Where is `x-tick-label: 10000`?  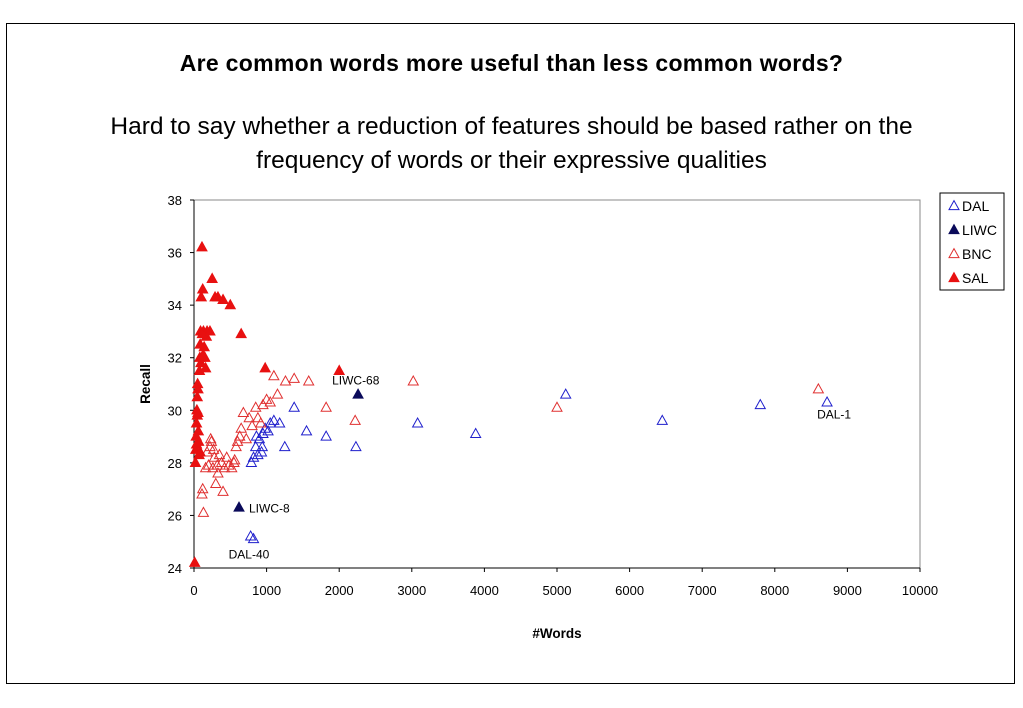
x-tick-label: 10000 is located at coordinates (920, 590).